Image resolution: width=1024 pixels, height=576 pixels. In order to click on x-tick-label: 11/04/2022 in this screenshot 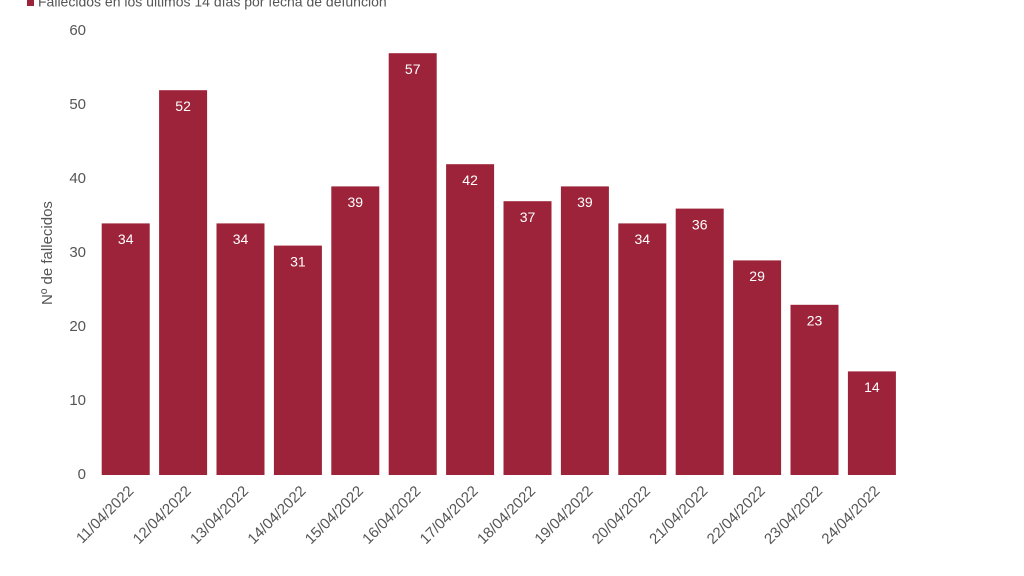, I will do `click(105, 515)`.